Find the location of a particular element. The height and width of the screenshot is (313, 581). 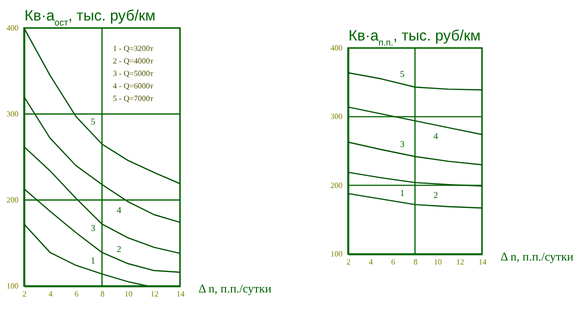

y-axis-title: Кв·а$_{п.п.}$, тыс. руб/км is located at coordinates (414, 38).